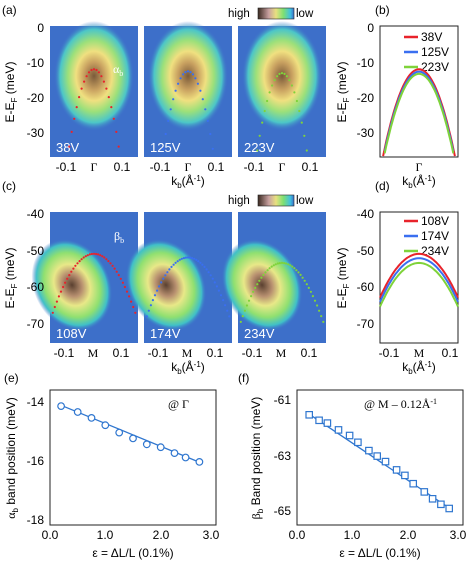  Describe the element at coordinates (118, 70) in the screenshot. I see `band-label-alpha: αb` at that location.